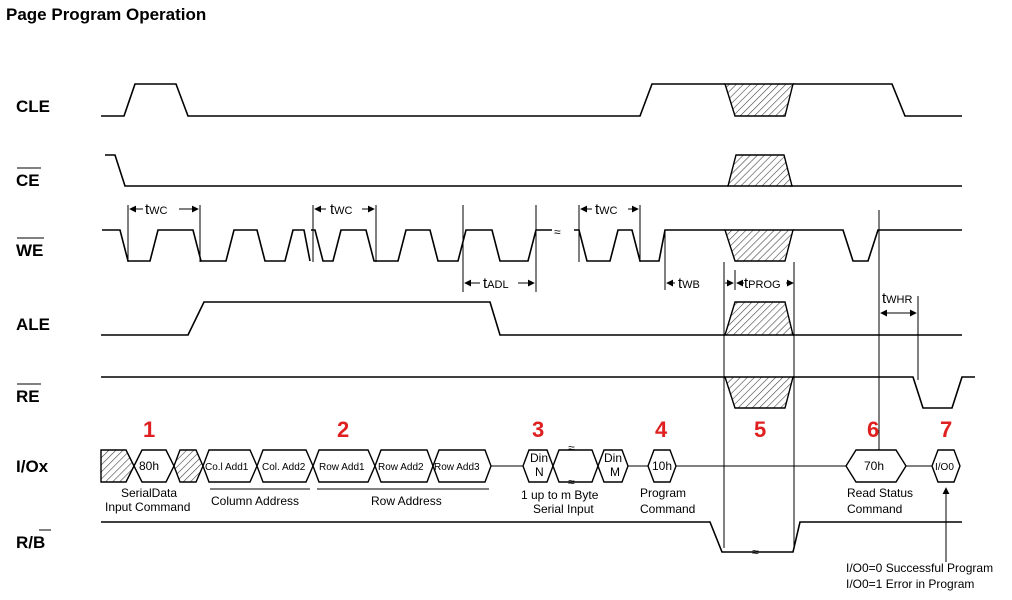  Describe the element at coordinates (28, 180) in the screenshot. I see `signal-ce-label: CE` at that location.